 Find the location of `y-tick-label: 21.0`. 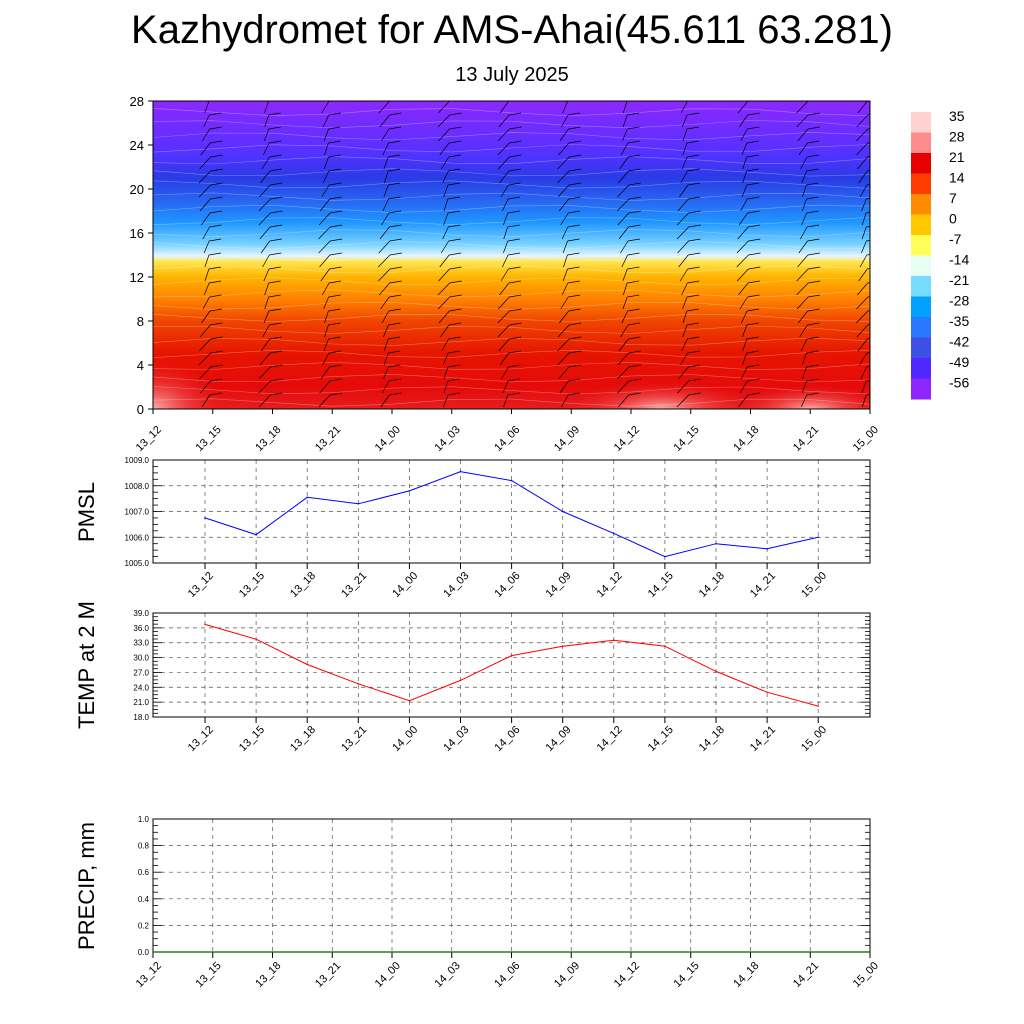

y-tick-label: 21.0 is located at coordinates (141, 702).